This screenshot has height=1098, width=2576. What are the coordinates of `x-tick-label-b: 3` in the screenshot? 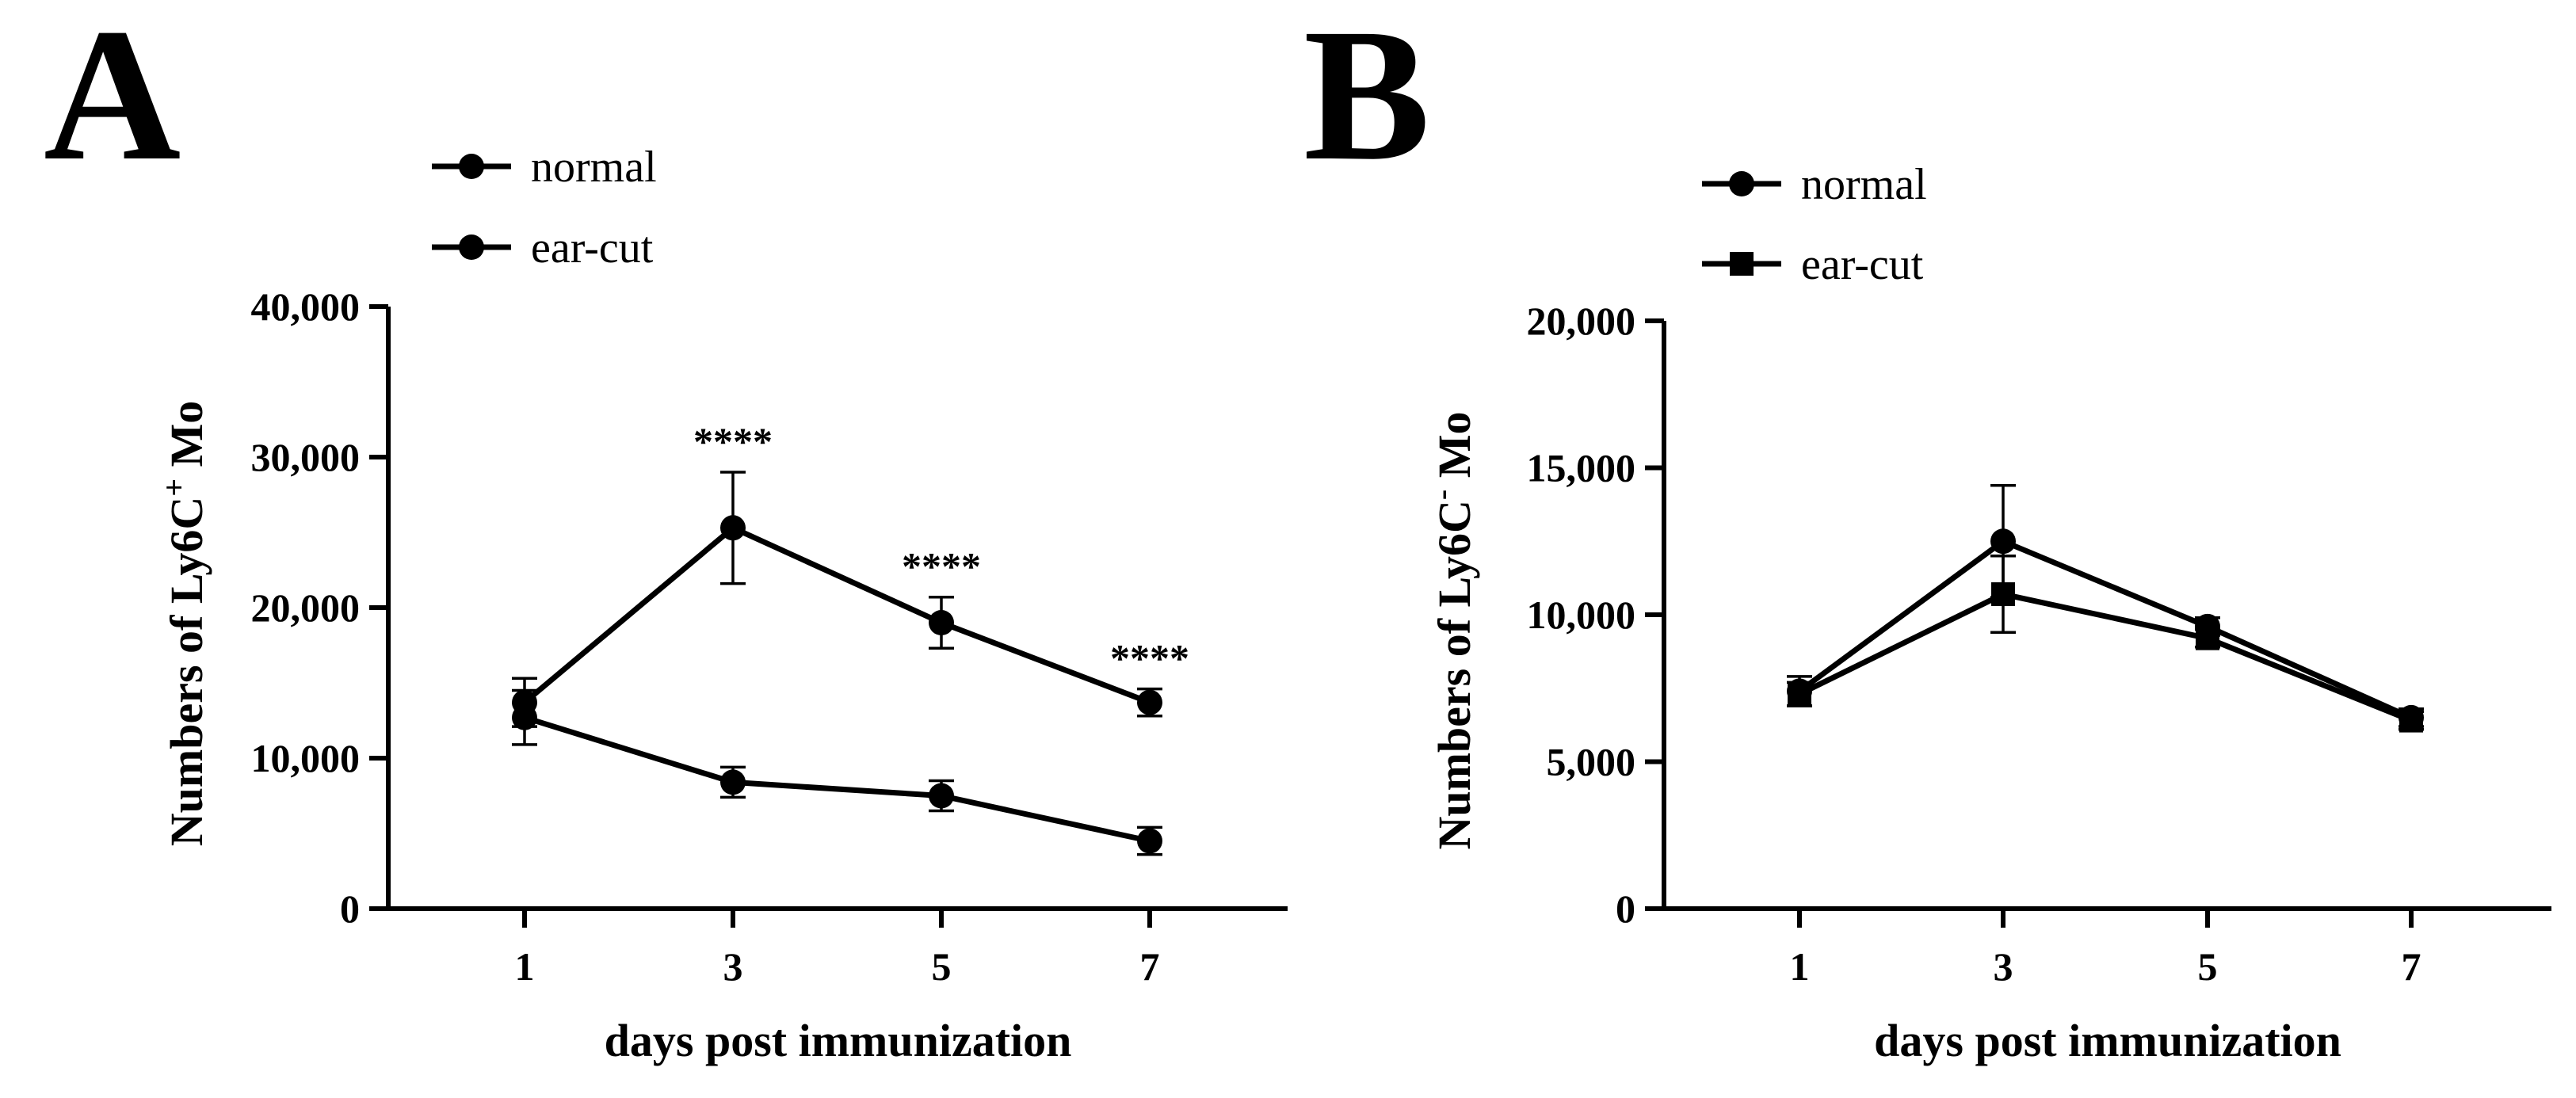 It's located at (2003, 967).